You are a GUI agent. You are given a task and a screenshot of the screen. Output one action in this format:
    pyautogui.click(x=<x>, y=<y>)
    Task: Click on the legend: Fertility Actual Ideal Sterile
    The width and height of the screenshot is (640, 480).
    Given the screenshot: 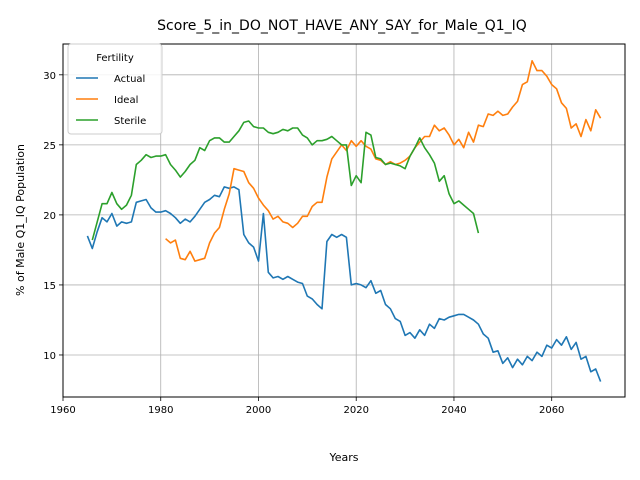 What is the action you would take?
    pyautogui.click(x=115, y=89)
    